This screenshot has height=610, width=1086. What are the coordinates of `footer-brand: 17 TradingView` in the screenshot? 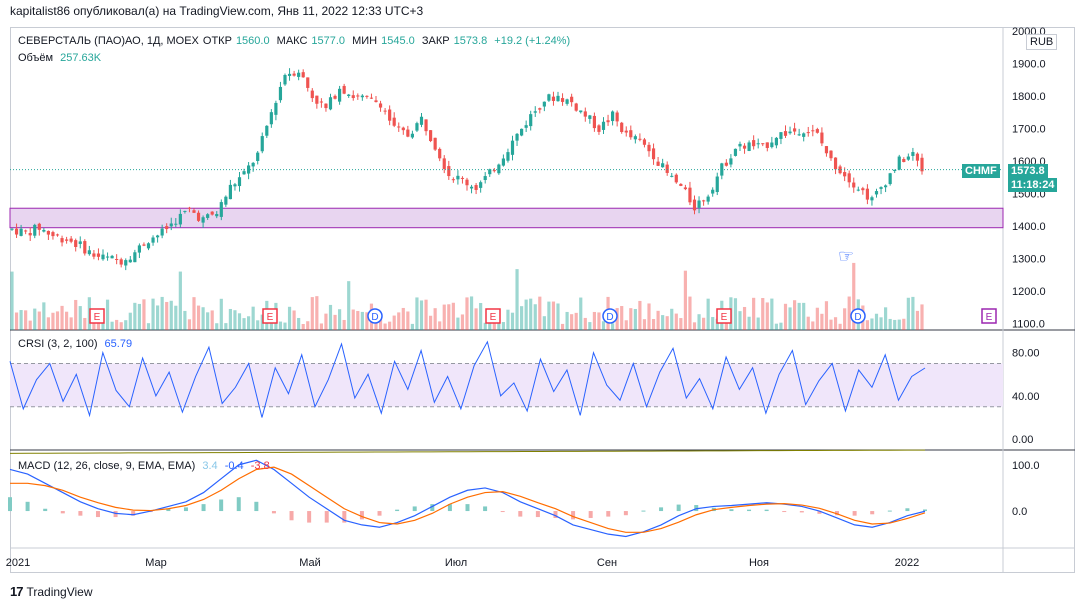 It's located at (51, 591).